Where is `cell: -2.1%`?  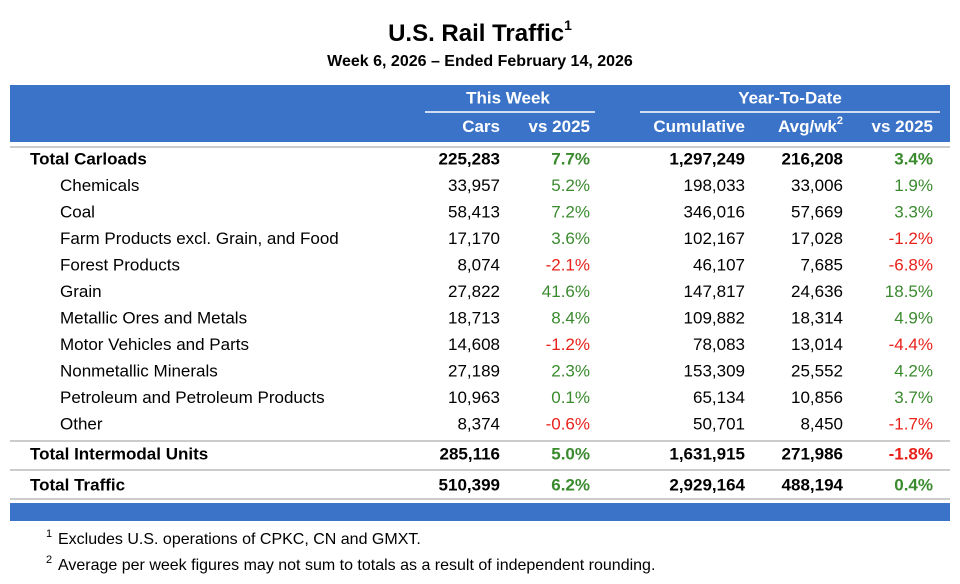 cell: -2.1% is located at coordinates (568, 264).